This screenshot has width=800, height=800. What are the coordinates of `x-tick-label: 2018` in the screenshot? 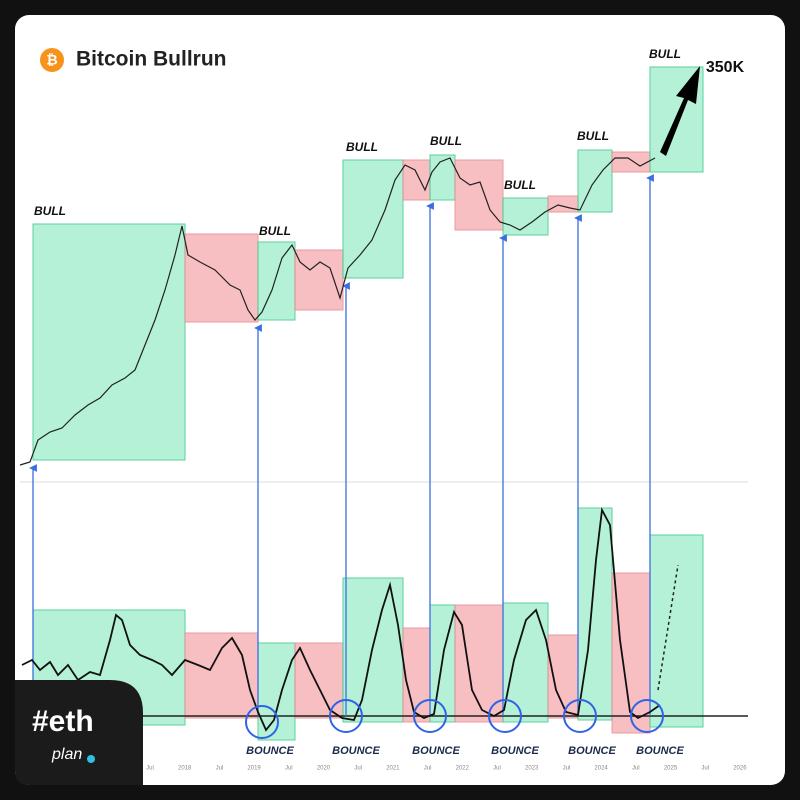 It's located at (185, 769).